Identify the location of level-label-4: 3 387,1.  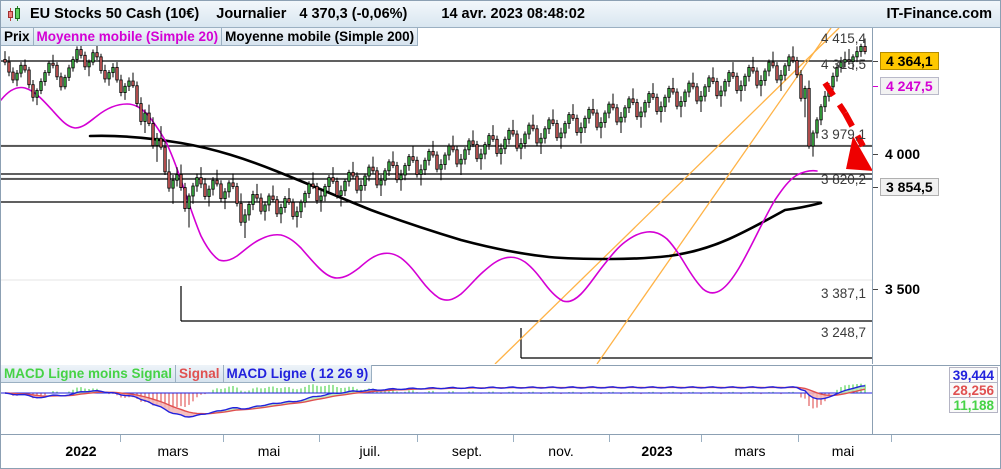
(843, 293).